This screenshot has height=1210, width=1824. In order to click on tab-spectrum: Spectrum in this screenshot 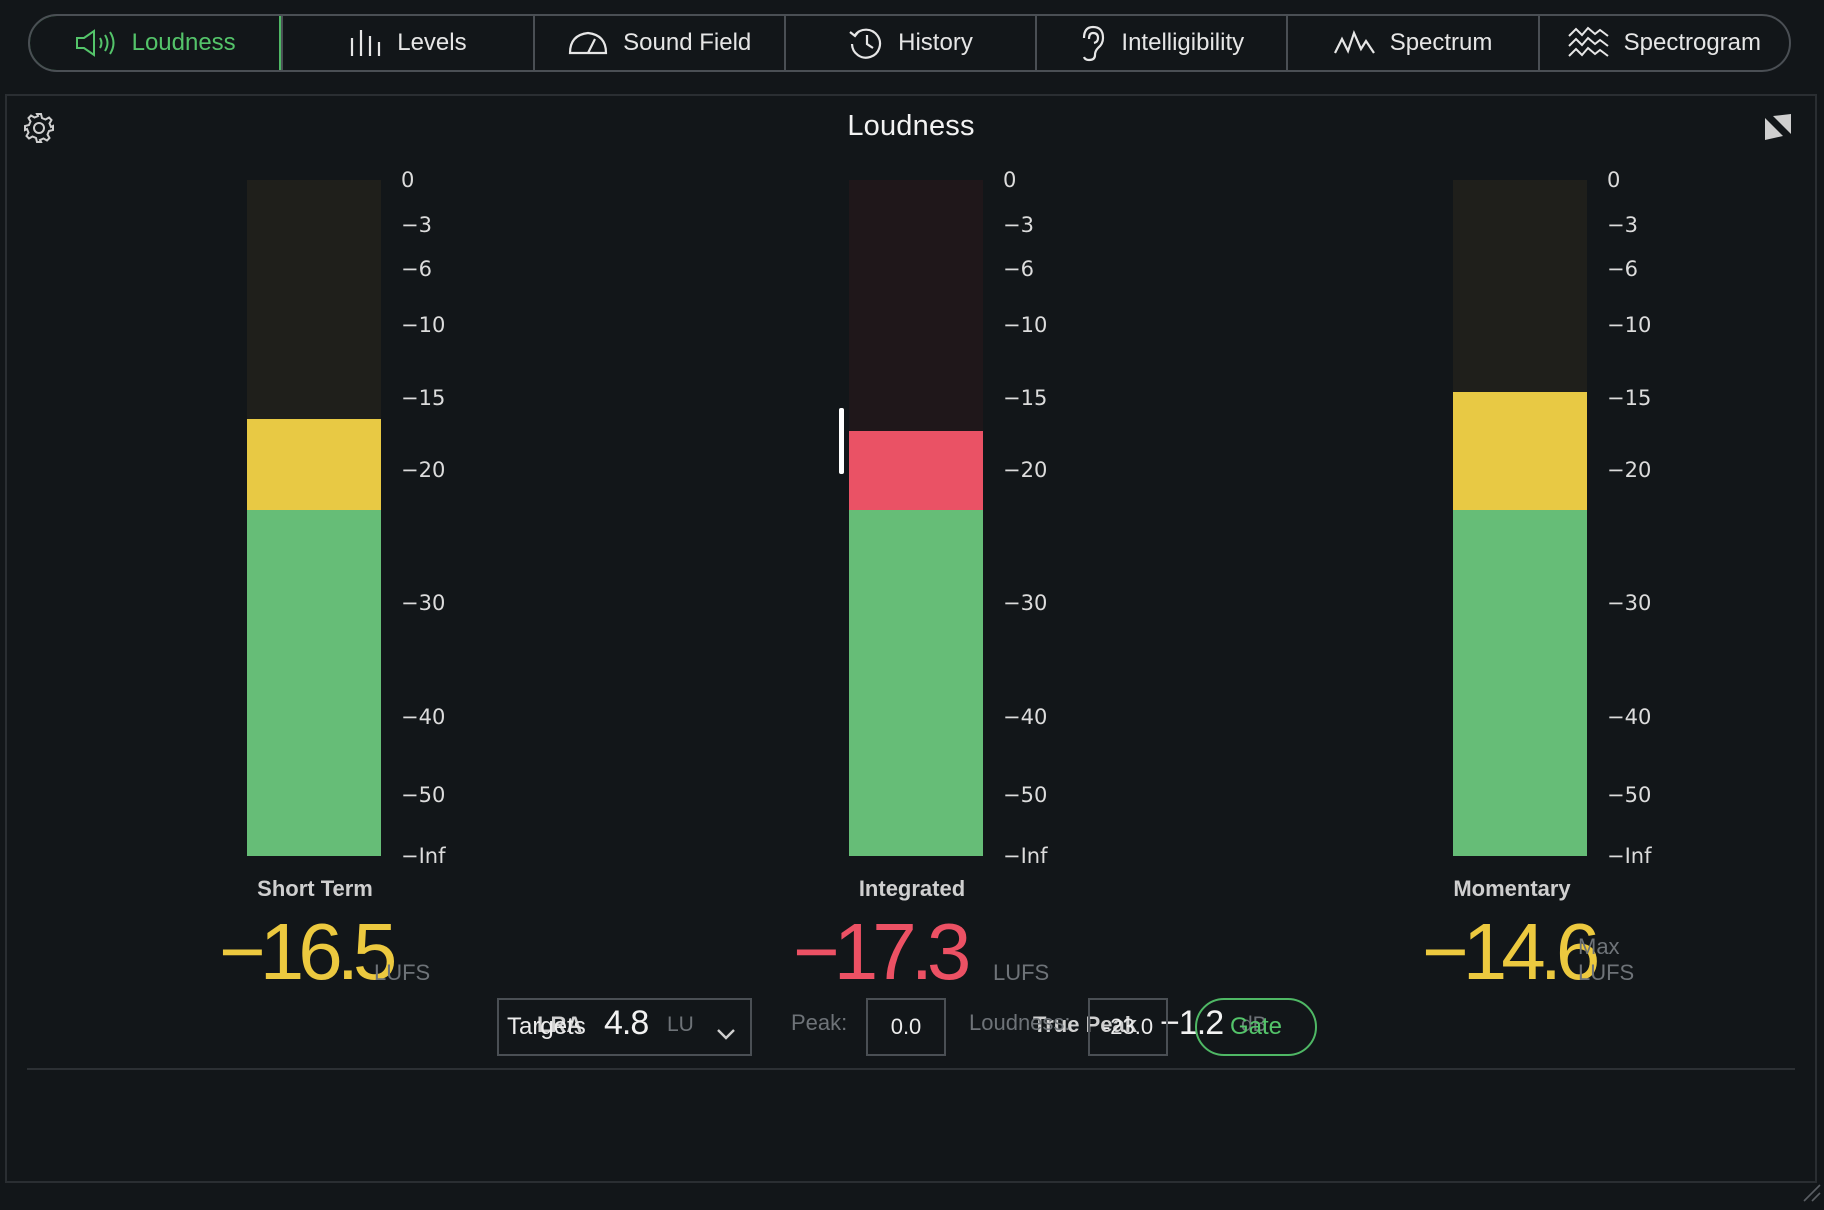, I will do `click(1411, 43)`.